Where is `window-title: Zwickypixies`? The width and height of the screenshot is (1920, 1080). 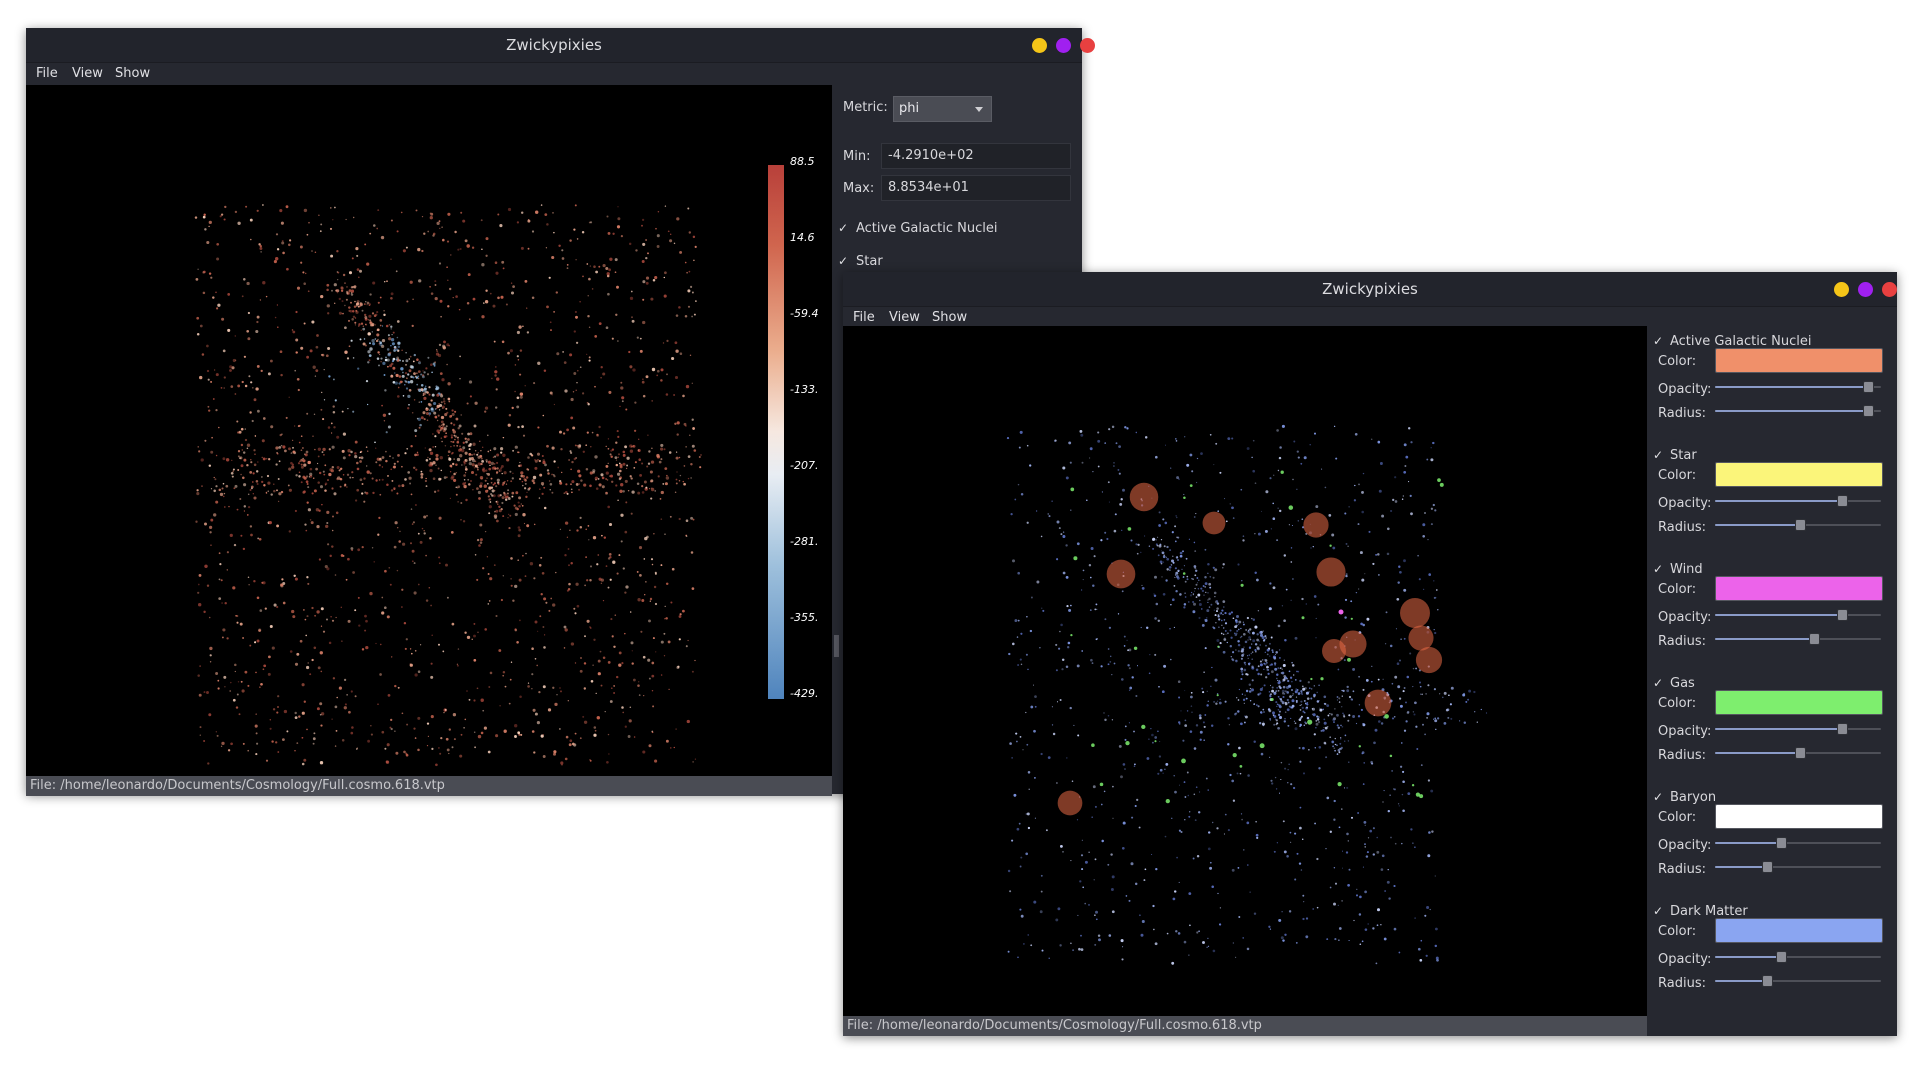
window-title: Zwickypixies is located at coordinates (1370, 289).